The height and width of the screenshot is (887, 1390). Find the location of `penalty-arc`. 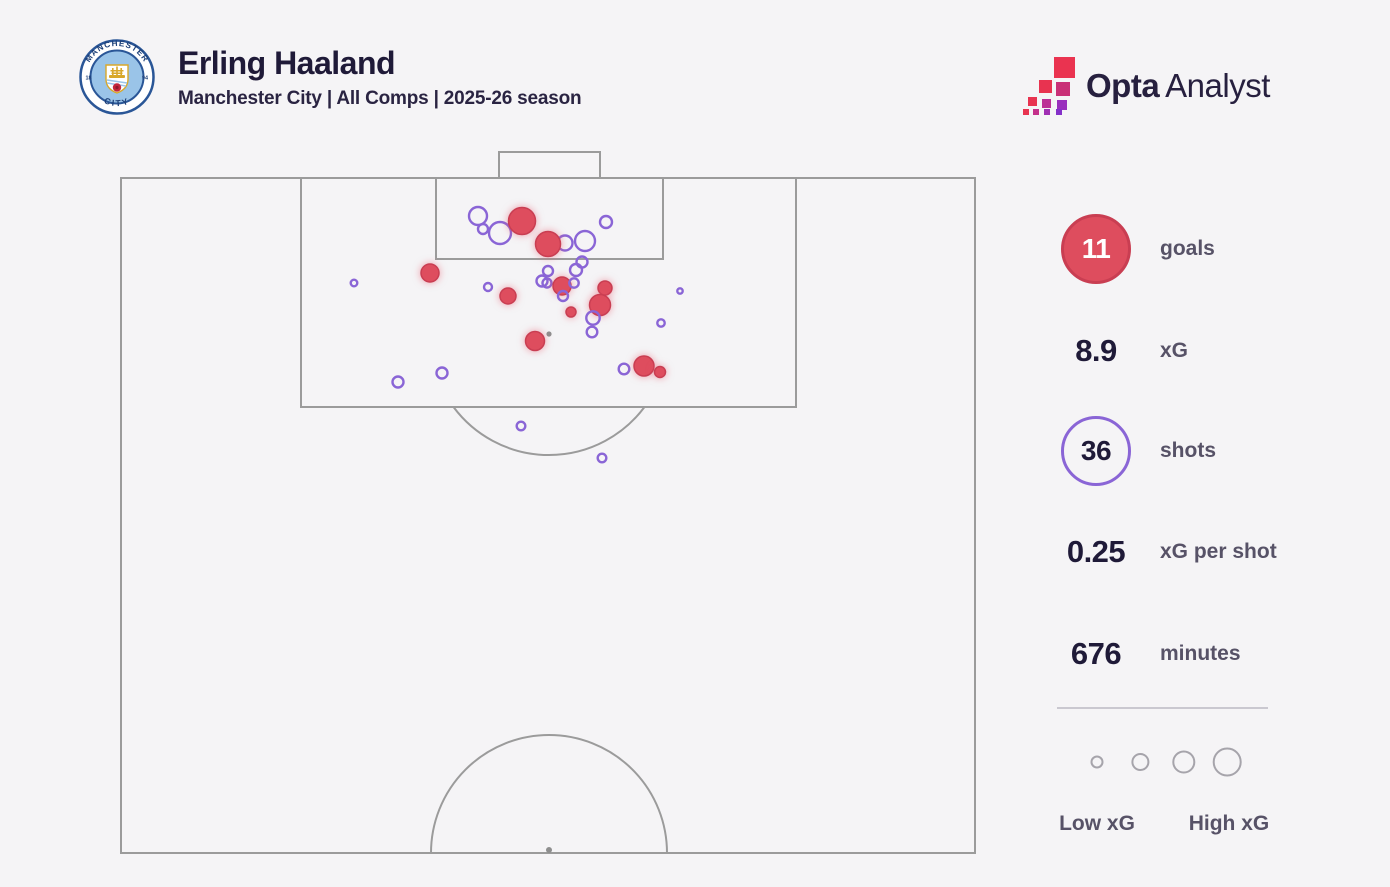

penalty-arc is located at coordinates (549, 431).